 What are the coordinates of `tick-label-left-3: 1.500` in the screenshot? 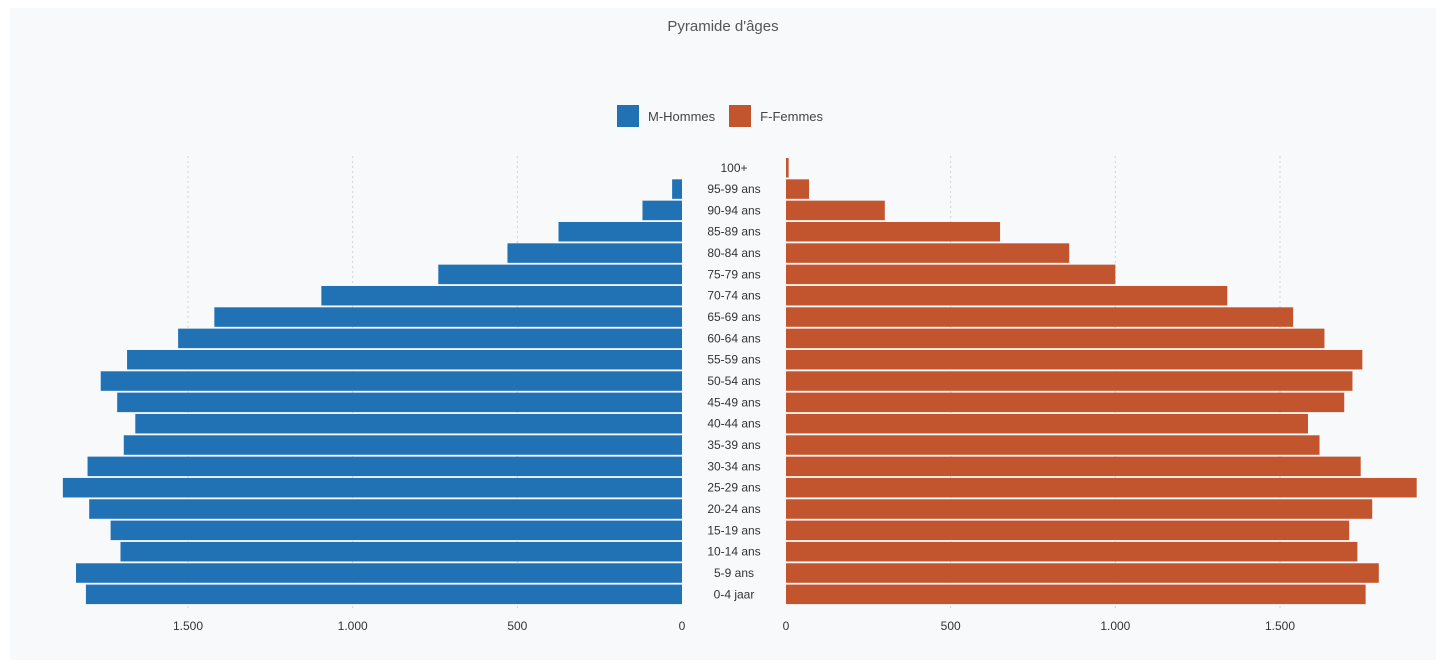 It's located at (188, 626).